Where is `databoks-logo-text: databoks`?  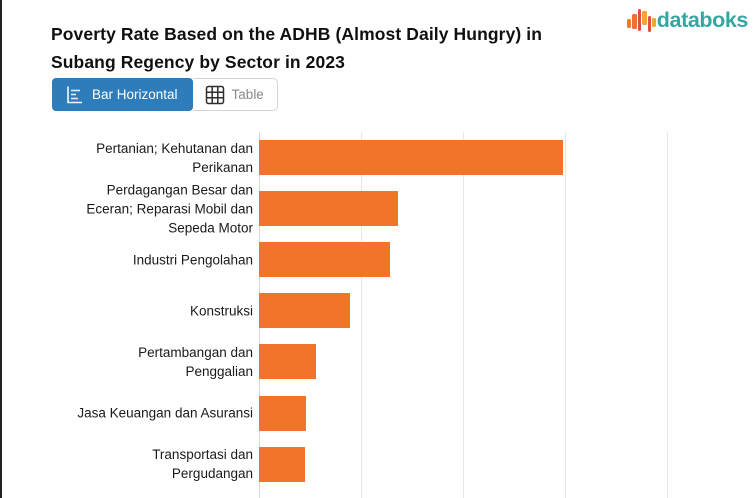
databoks-logo-text: databoks is located at coordinates (702, 20).